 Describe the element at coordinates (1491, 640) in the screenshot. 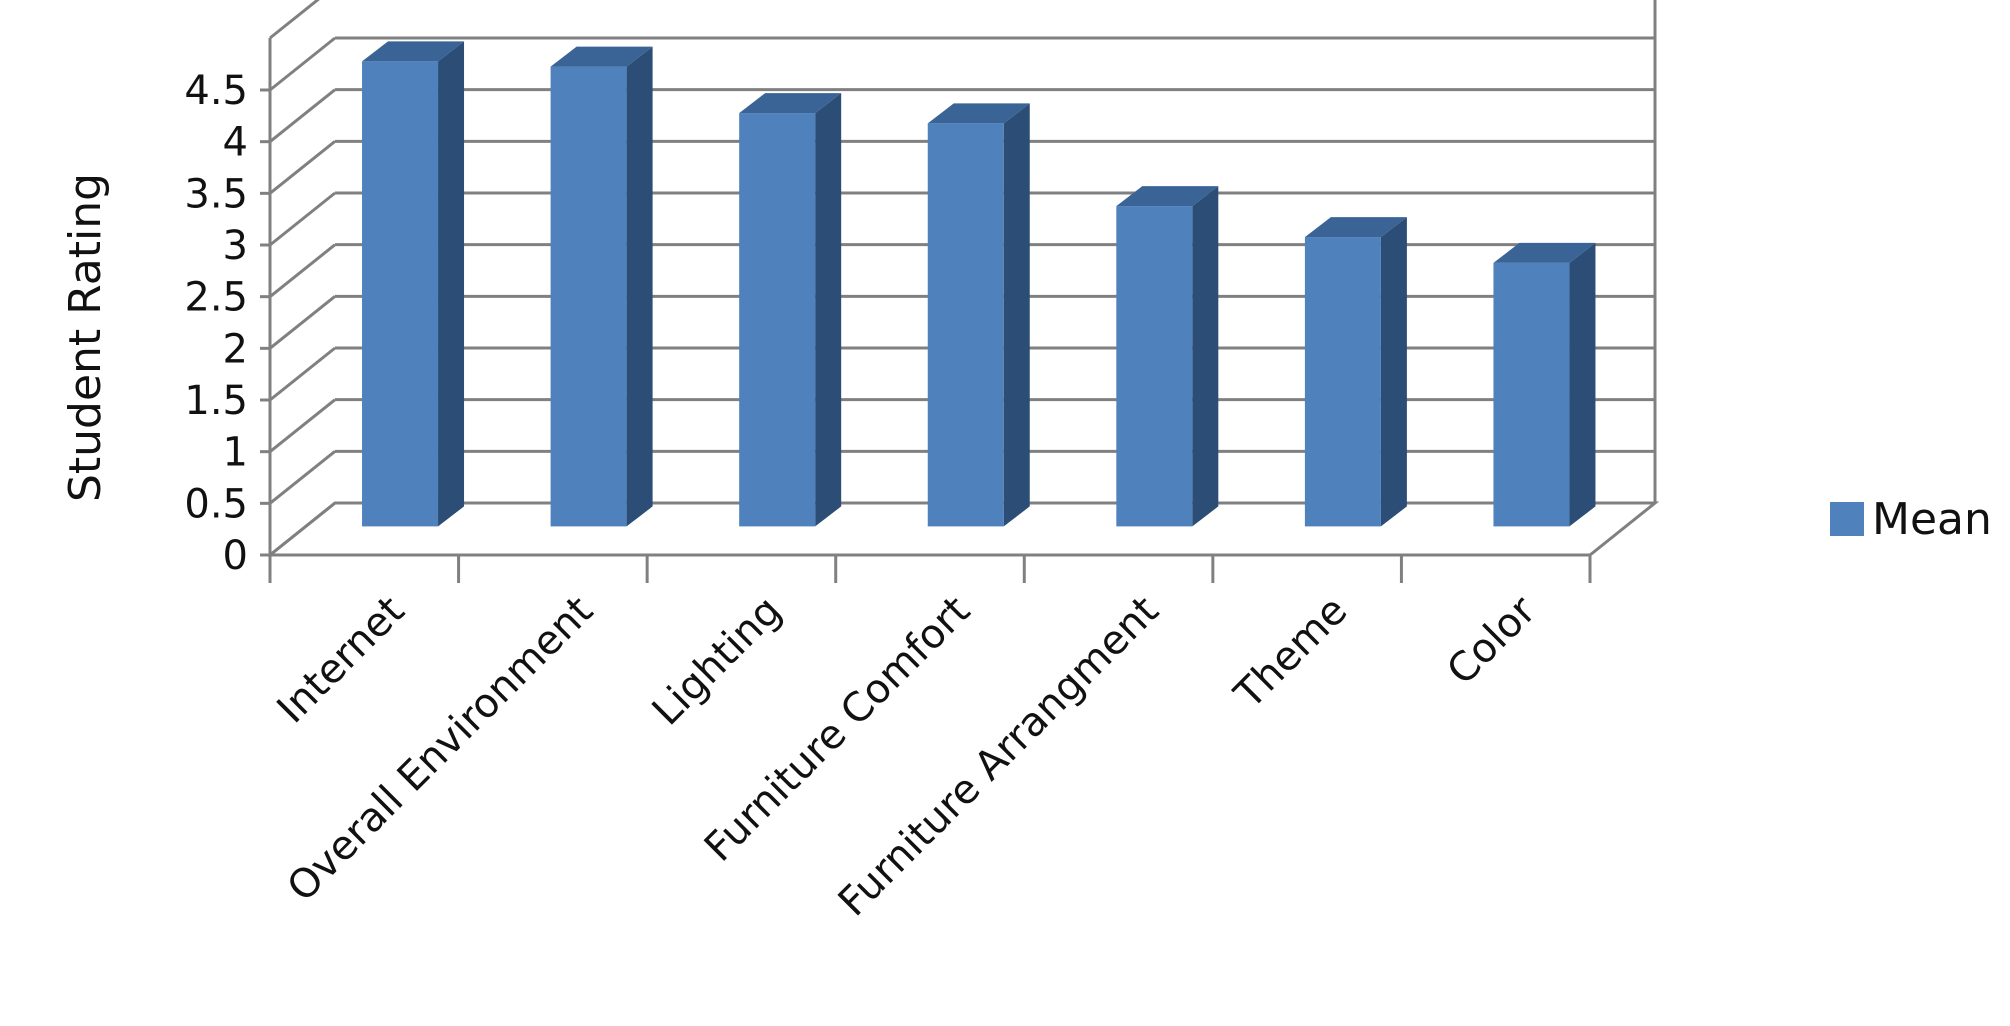

I see `x-tick-label: Color` at that location.